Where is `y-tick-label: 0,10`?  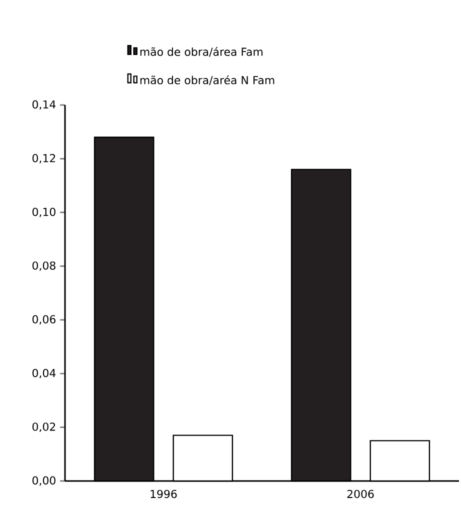 y-tick-label: 0,10 is located at coordinates (44, 213).